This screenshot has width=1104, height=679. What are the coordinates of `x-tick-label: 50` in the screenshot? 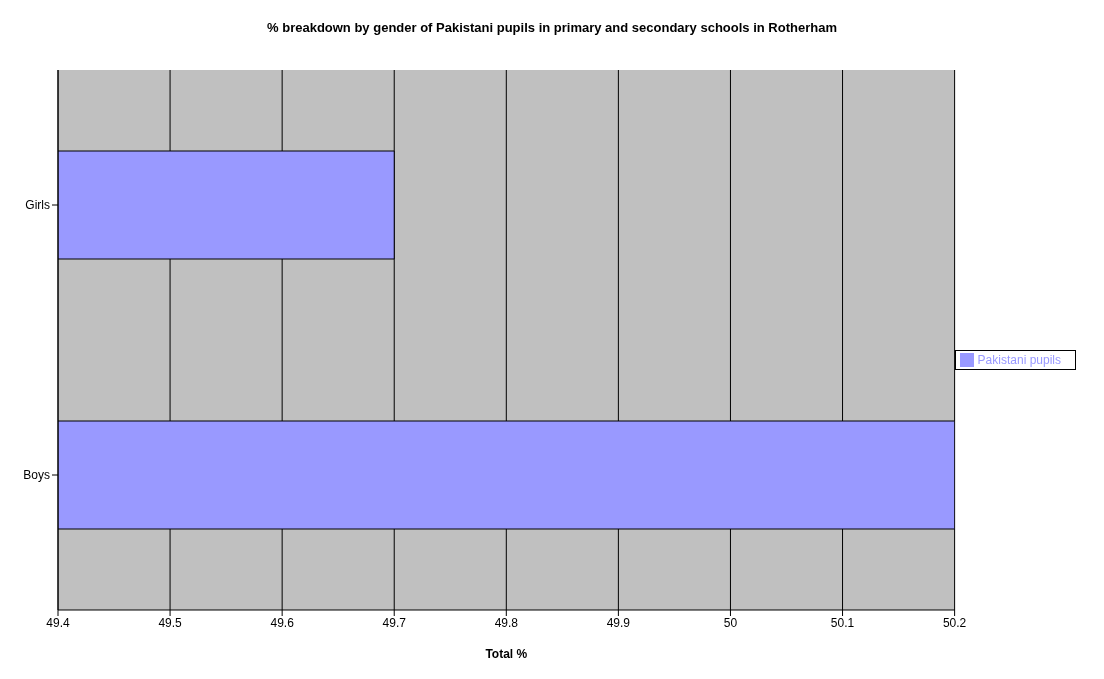 It's located at (730, 622).